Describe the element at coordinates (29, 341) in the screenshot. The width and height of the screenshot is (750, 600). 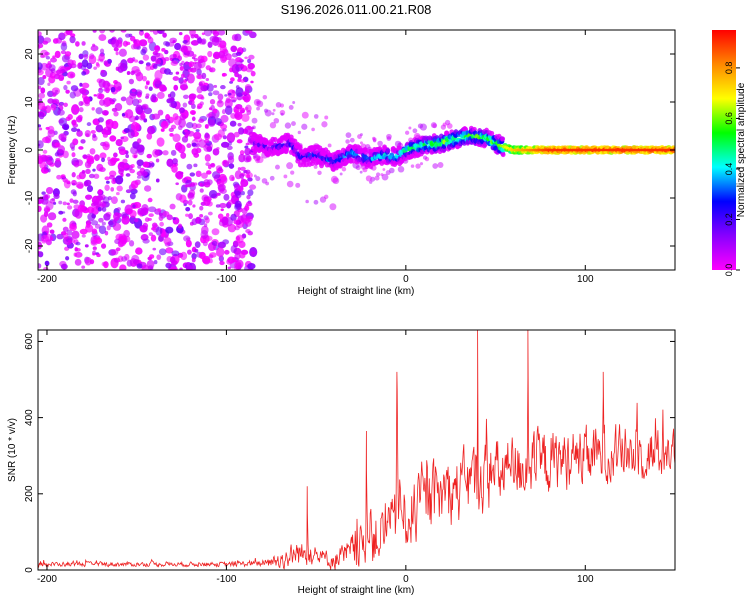
I see `snr-y-tick-label: 600` at that location.